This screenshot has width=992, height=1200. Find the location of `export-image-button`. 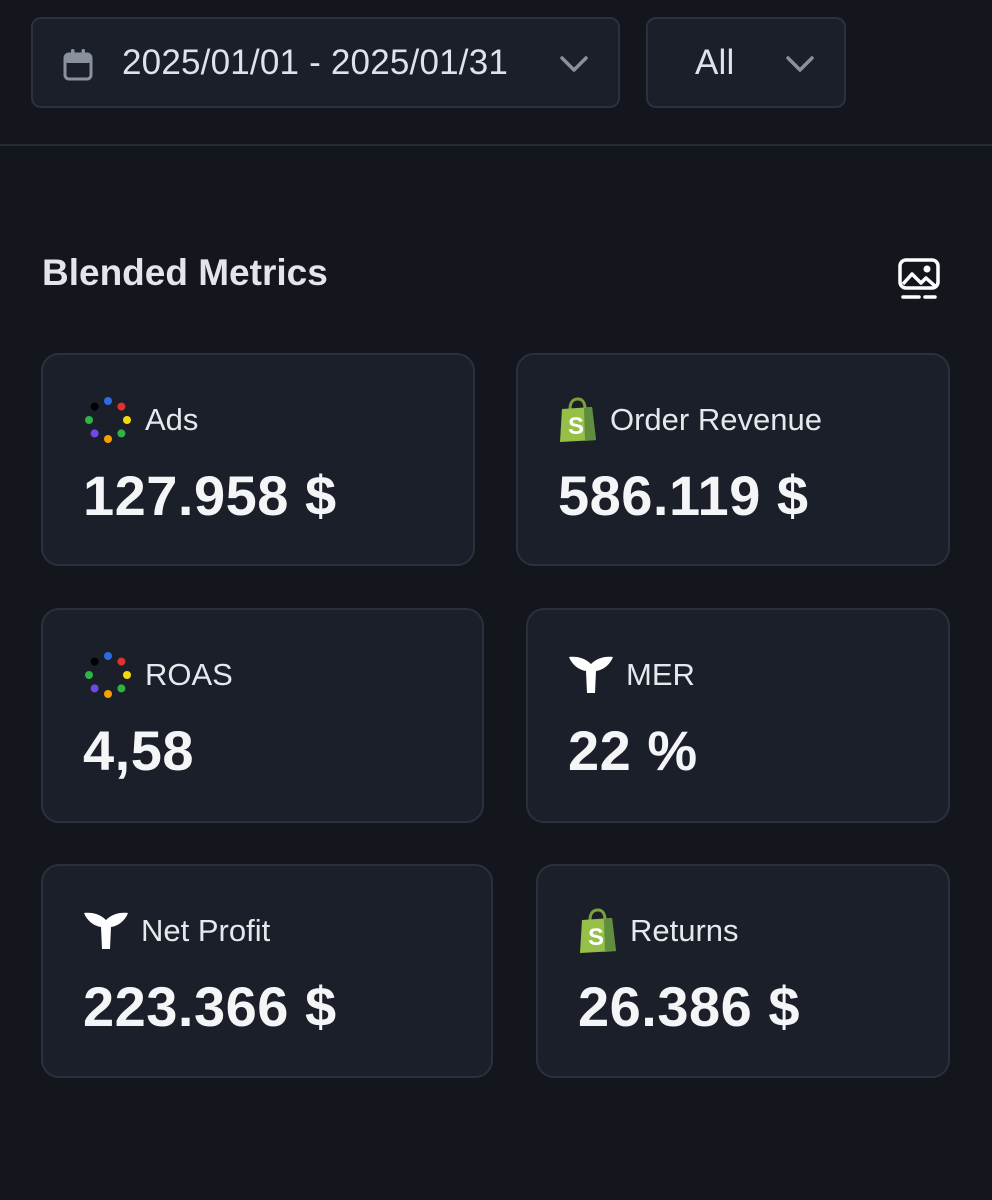

export-image-button is located at coordinates (919, 281).